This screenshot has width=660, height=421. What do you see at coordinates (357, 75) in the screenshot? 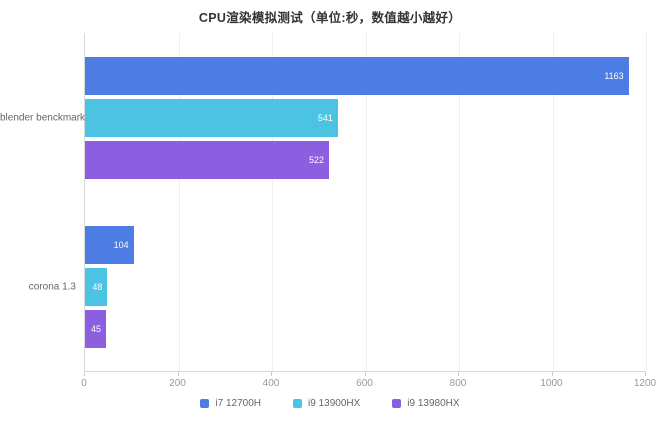
I see `bar: 1163` at bounding box center [357, 75].